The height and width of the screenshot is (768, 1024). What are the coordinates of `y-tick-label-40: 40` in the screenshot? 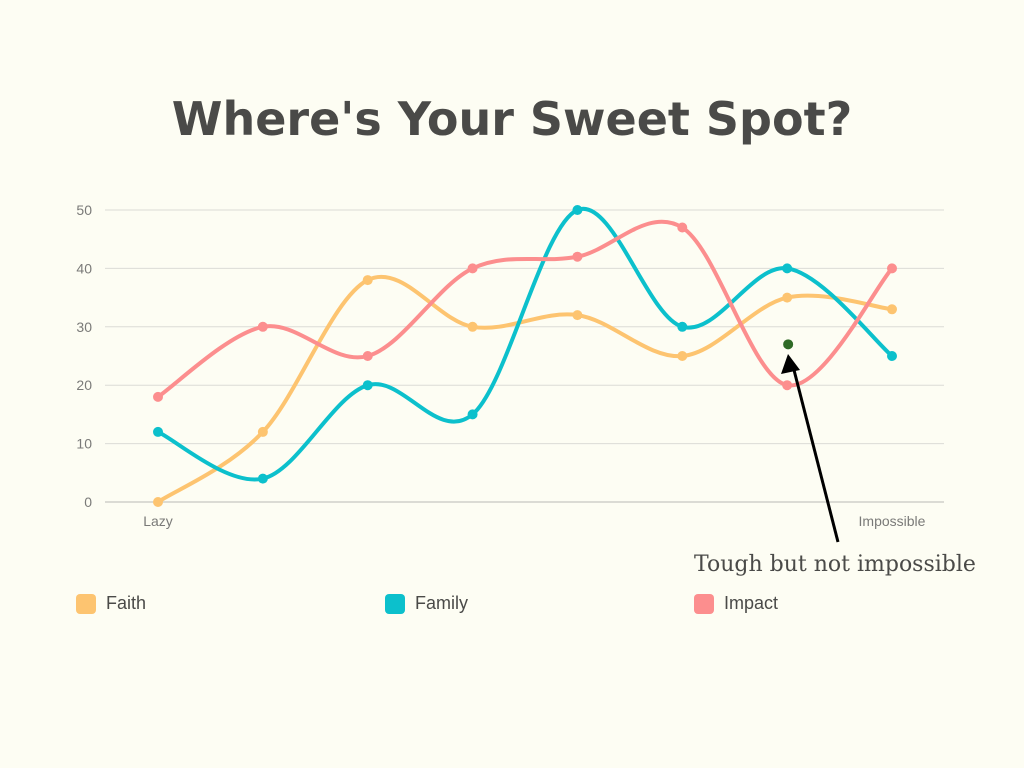 It's located at (84, 268).